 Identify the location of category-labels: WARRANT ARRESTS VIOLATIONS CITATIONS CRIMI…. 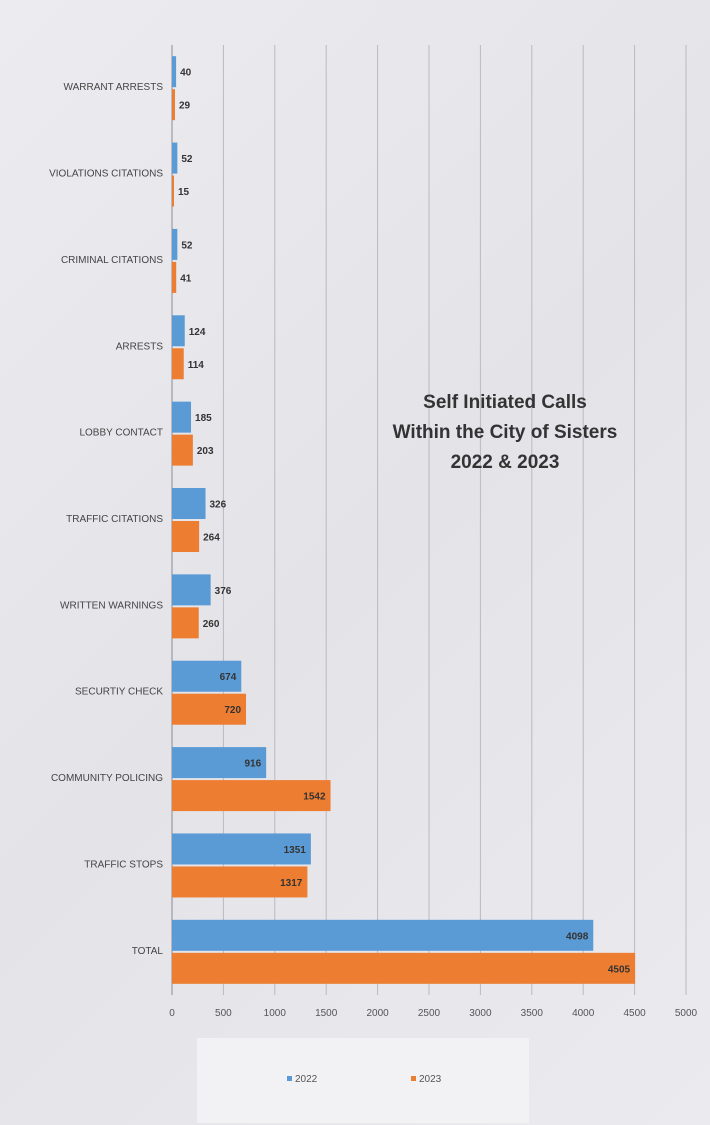
(106, 519).